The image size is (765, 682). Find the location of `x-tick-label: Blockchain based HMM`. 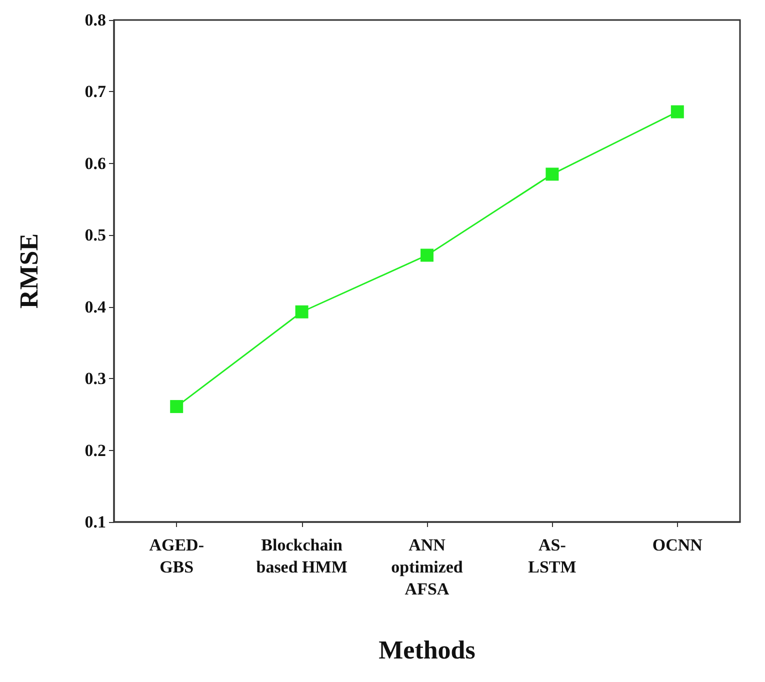

x-tick-label: Blockchain based HMM is located at coordinates (302, 556).